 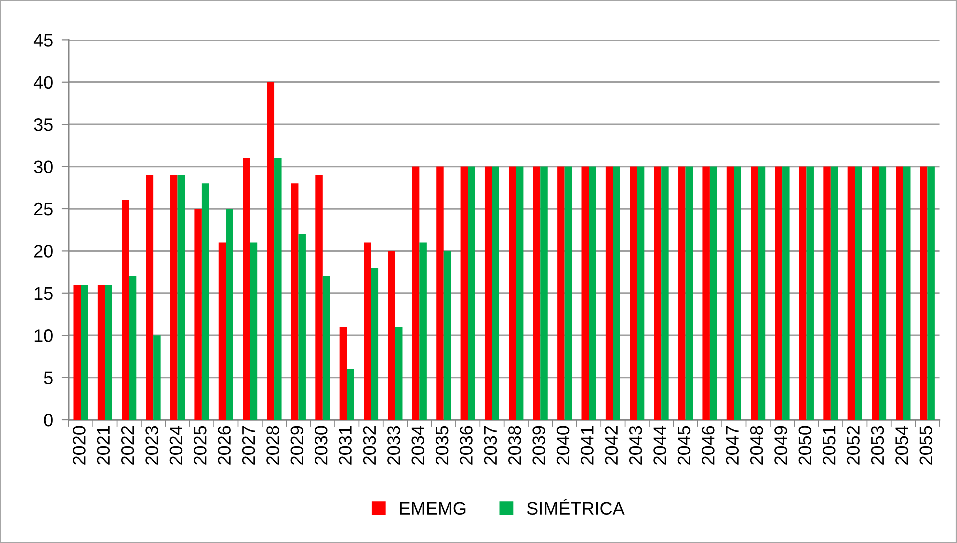 I want to click on y-tick-label: 35, so click(x=43, y=125).